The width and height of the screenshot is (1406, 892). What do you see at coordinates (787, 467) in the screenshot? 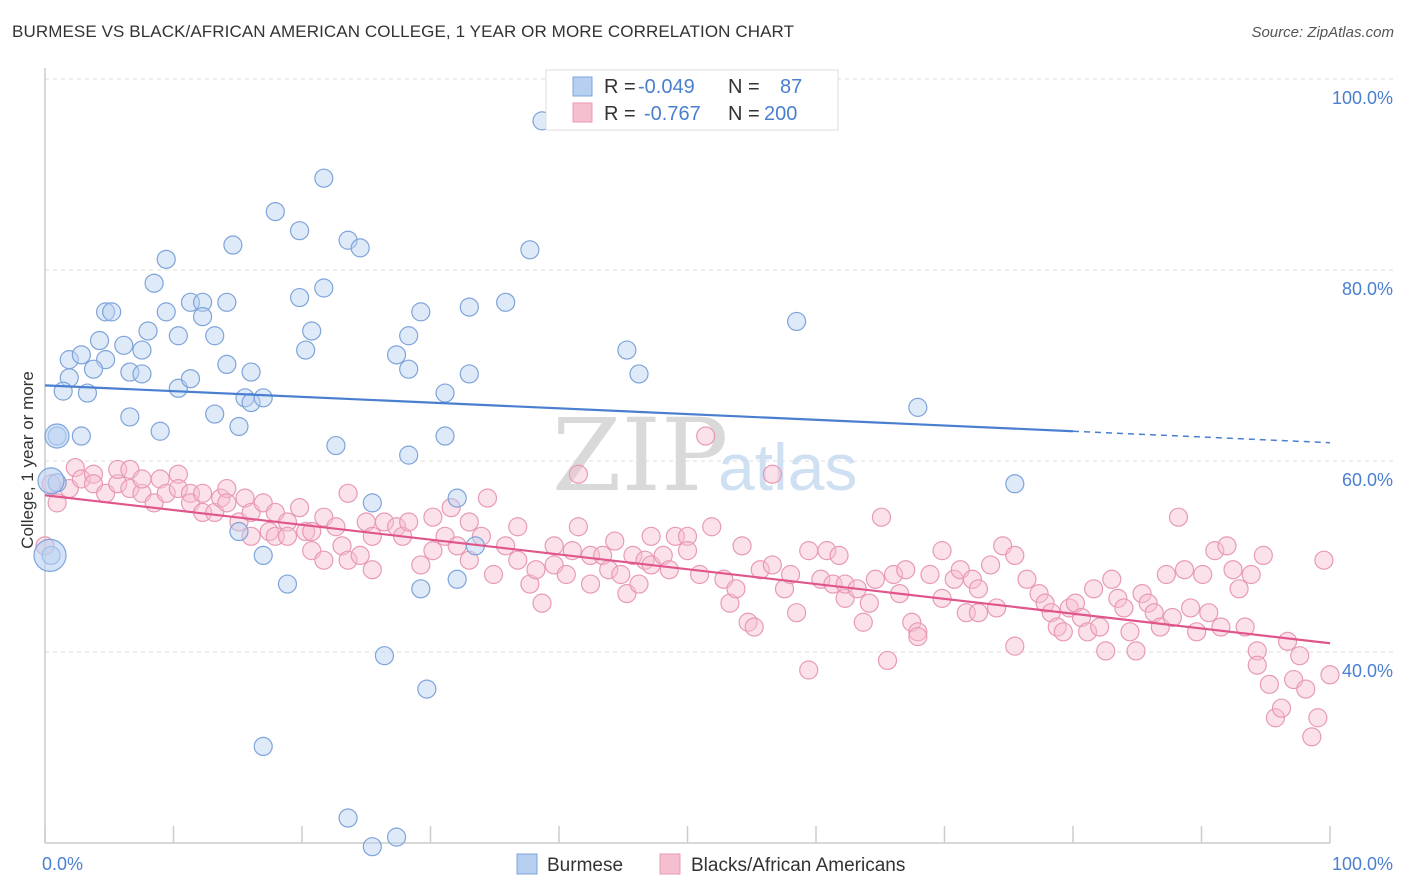
I see `watermark-atlas: atlas` at bounding box center [787, 467].